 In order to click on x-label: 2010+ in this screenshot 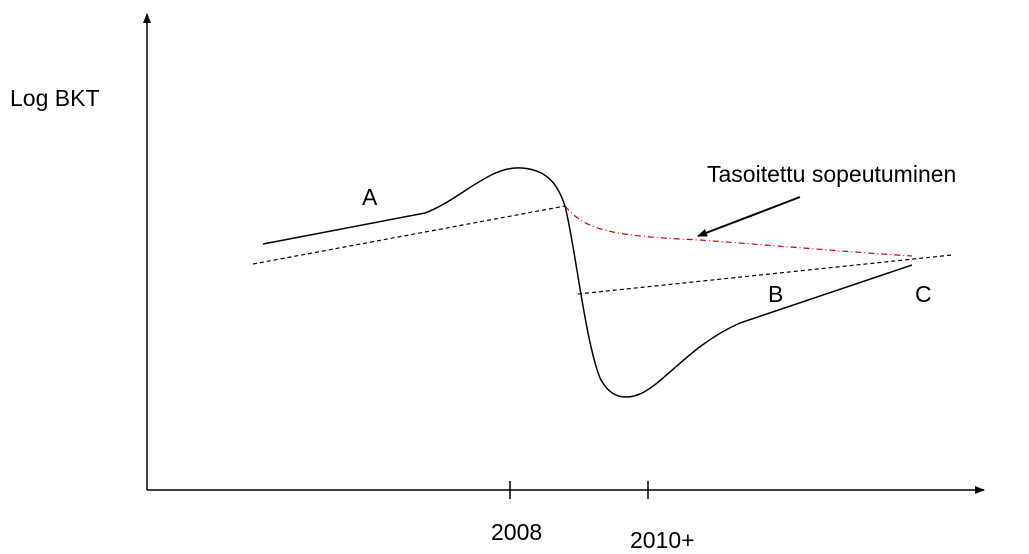, I will do `click(662, 540)`.